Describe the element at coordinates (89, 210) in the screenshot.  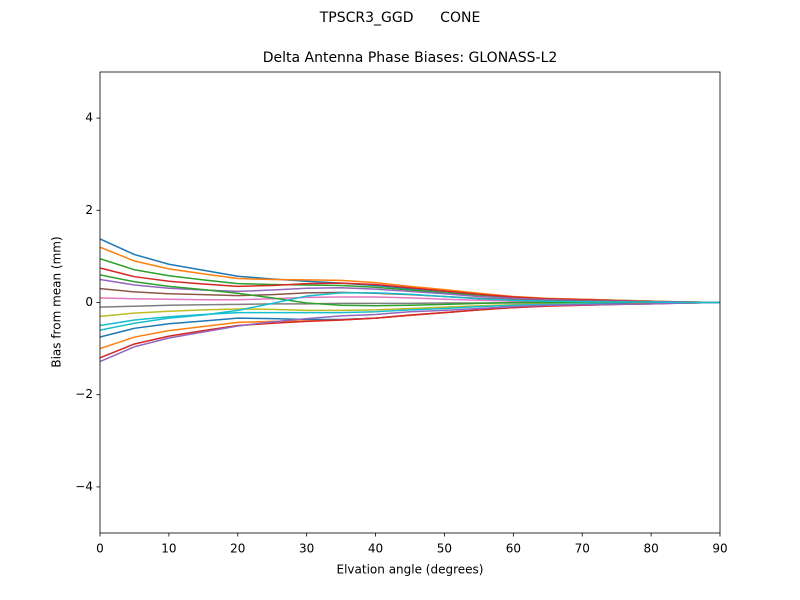
I see `y-tick-label: 2` at that location.